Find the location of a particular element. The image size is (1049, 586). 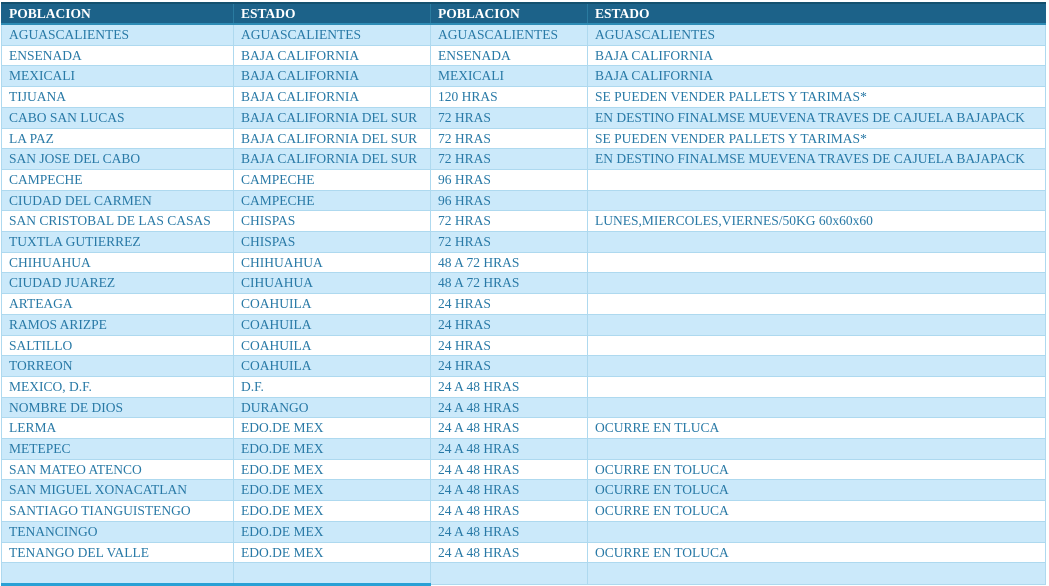

table-cell: TUXTLA GUTIERREZ is located at coordinates (117, 242).